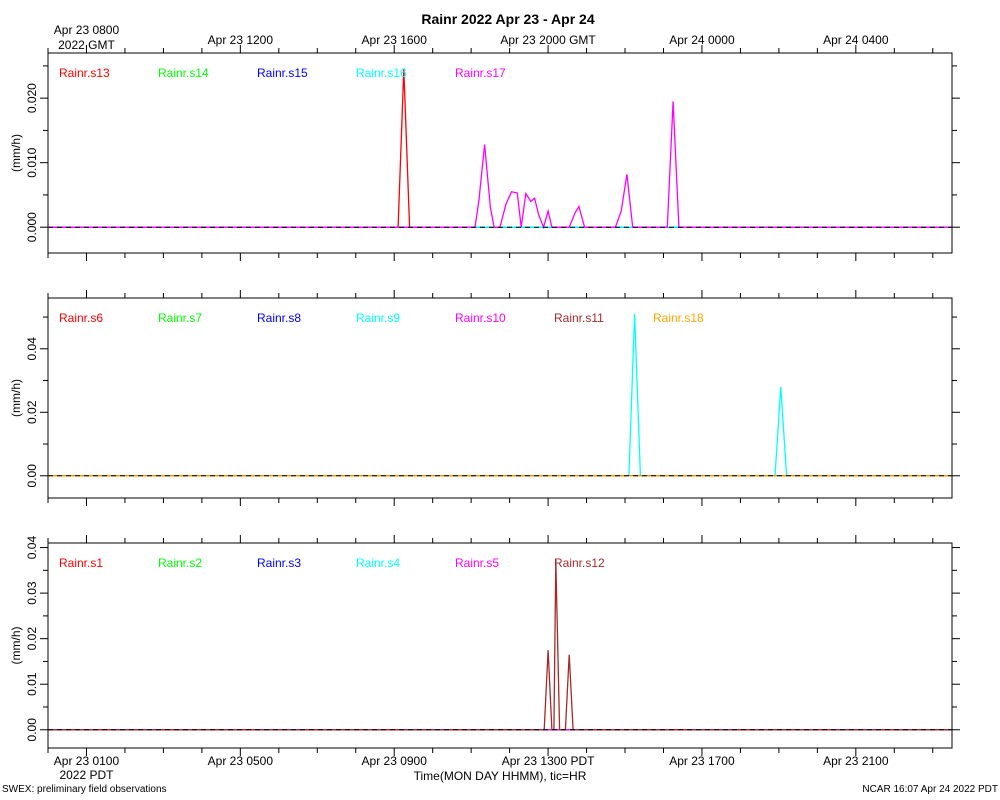  I want to click on top-axis-tick-label: Apr 23 2000 GMT, so click(548, 40).